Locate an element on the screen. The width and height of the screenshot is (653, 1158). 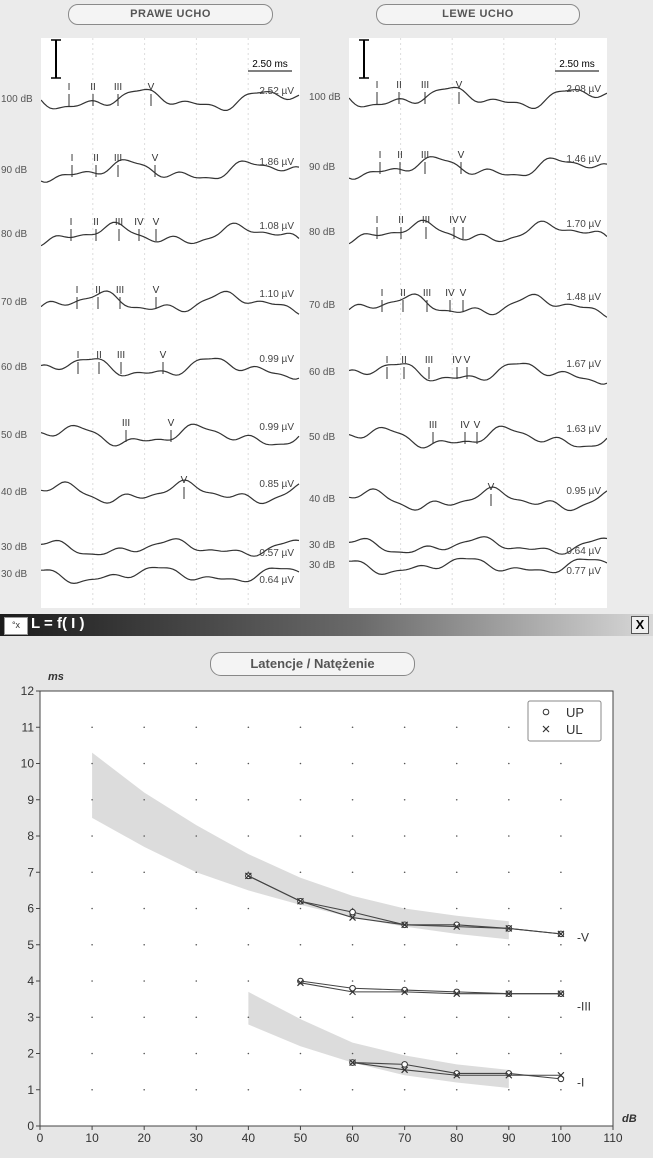
x-tick-label: 40 is located at coordinates (249, 1138).